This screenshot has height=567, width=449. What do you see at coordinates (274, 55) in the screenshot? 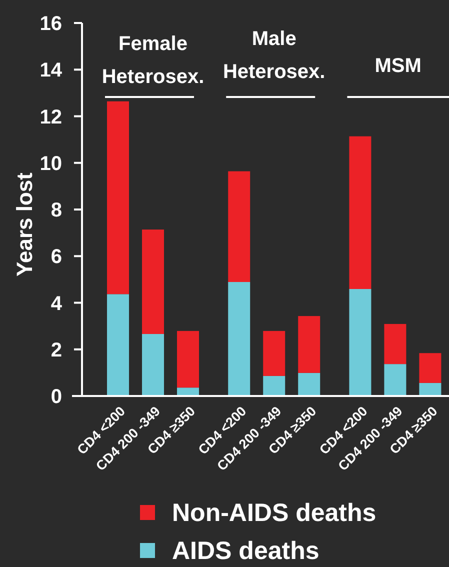
I see `annotation: Male Heterosex.` at bounding box center [274, 55].